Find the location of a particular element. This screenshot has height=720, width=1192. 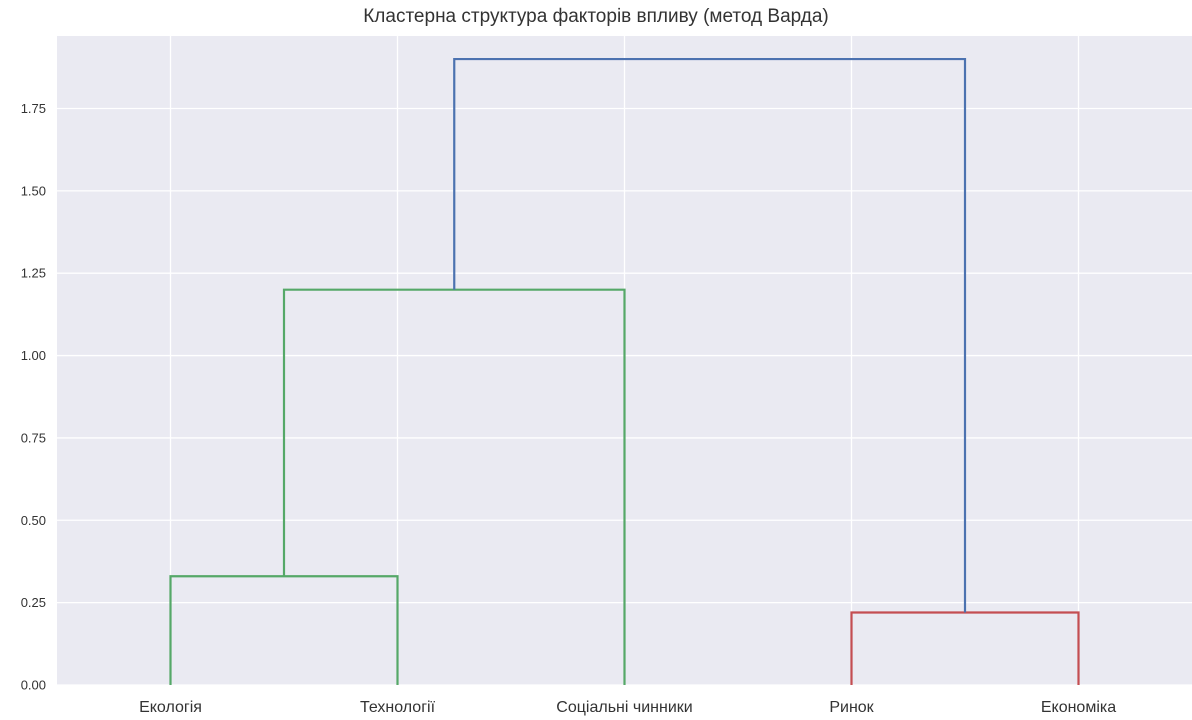

y-tick-label: 0.50 is located at coordinates (33, 520).